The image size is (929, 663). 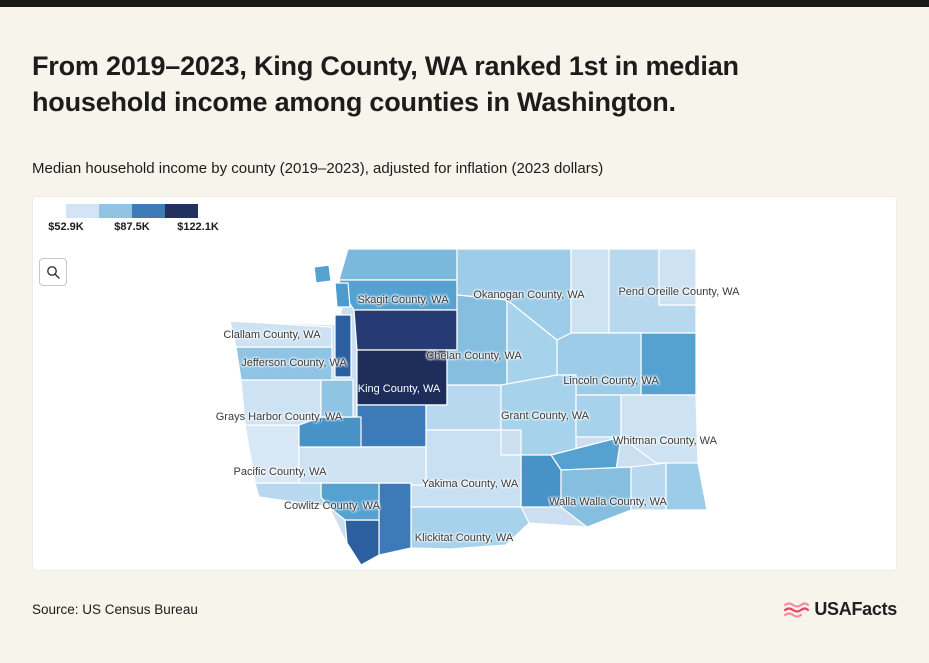 What do you see at coordinates (797, 610) in the screenshot?
I see `usafacts-flag-icon` at bounding box center [797, 610].